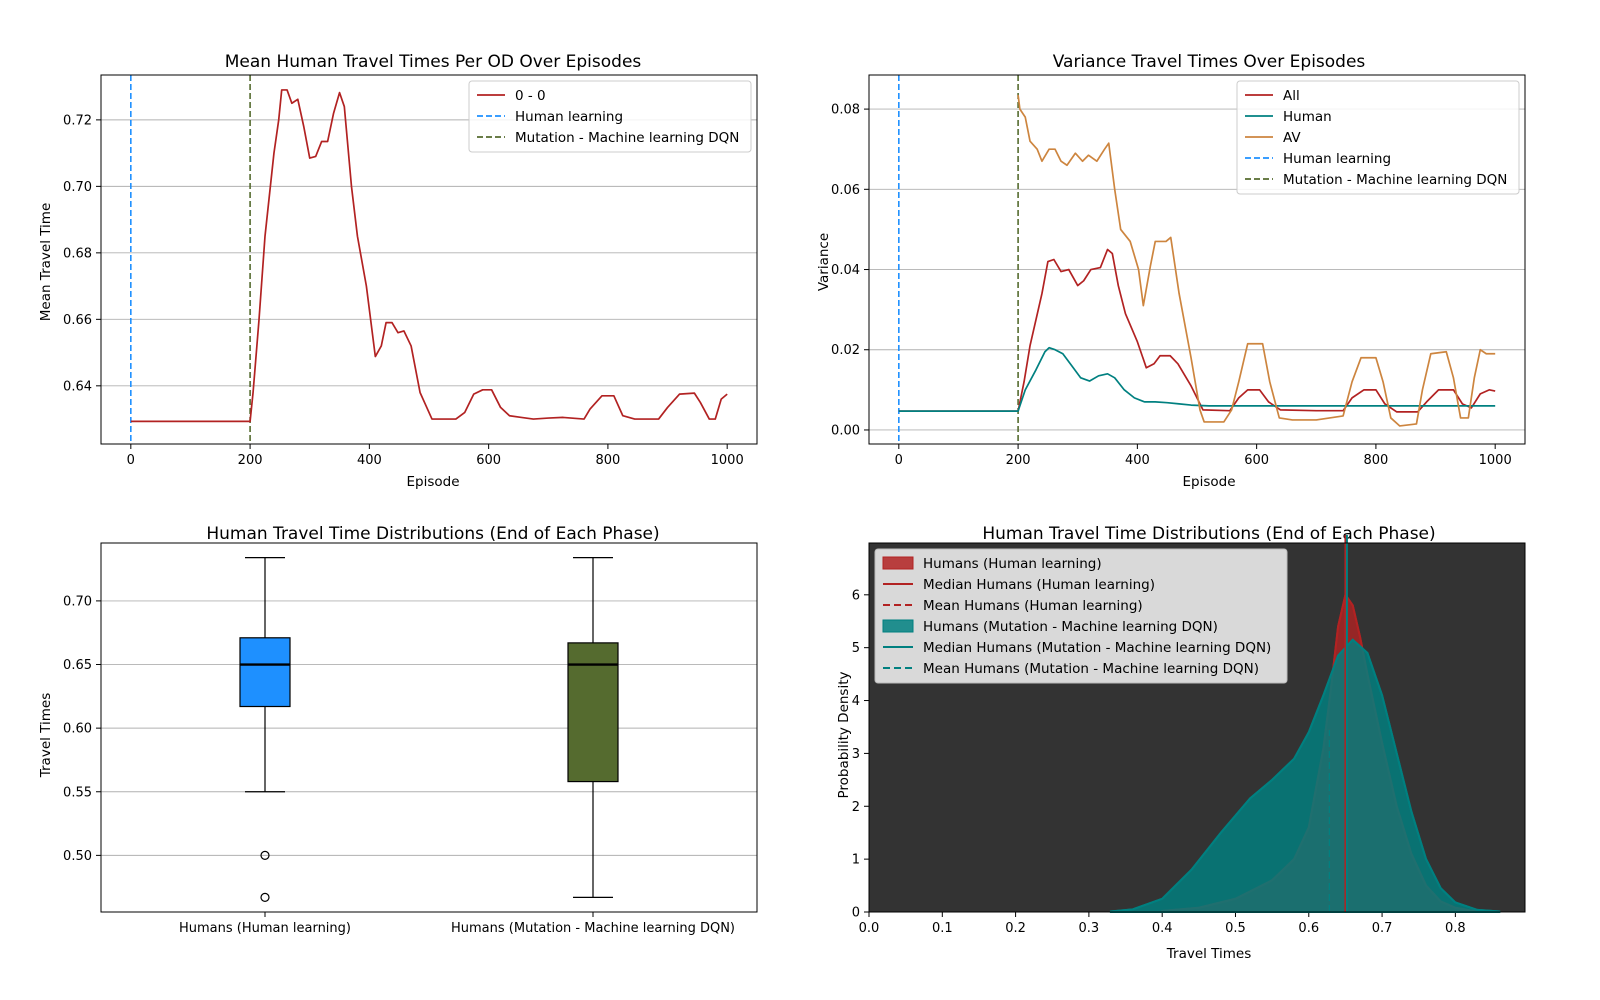  I want to click on x-tick-label: Humans (Mutation - Machine learning DQN), so click(593, 928).